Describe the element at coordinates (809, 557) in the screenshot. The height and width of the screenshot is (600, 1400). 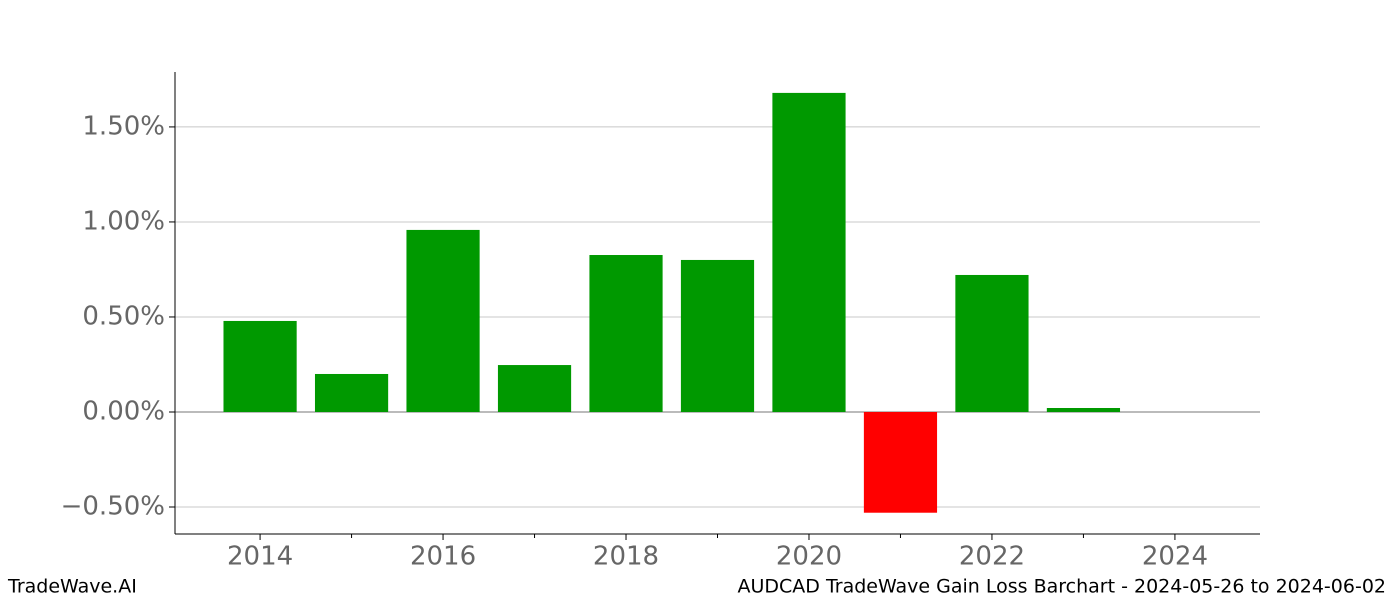
I see `x-tick-label: 2020` at that location.